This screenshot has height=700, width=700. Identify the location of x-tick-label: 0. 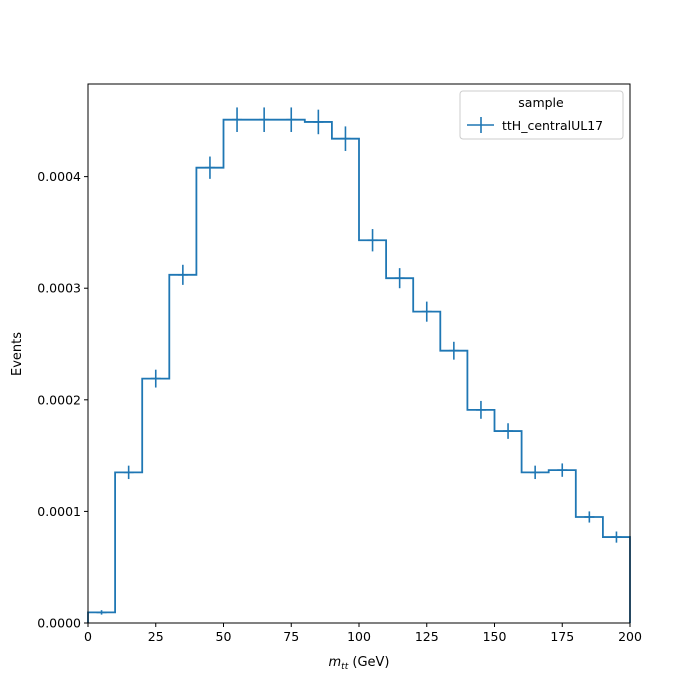
(88, 636).